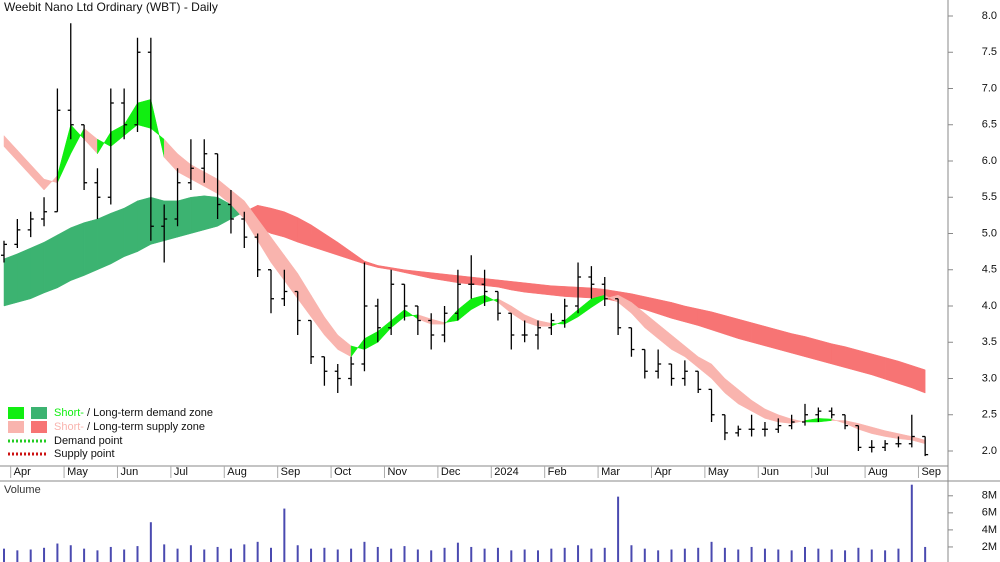  Describe the element at coordinates (989, 451) in the screenshot. I see `y-tick-label: 2.0` at that location.